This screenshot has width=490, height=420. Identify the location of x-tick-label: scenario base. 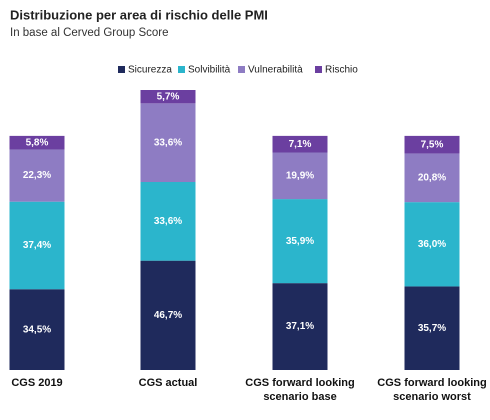
(299, 397).